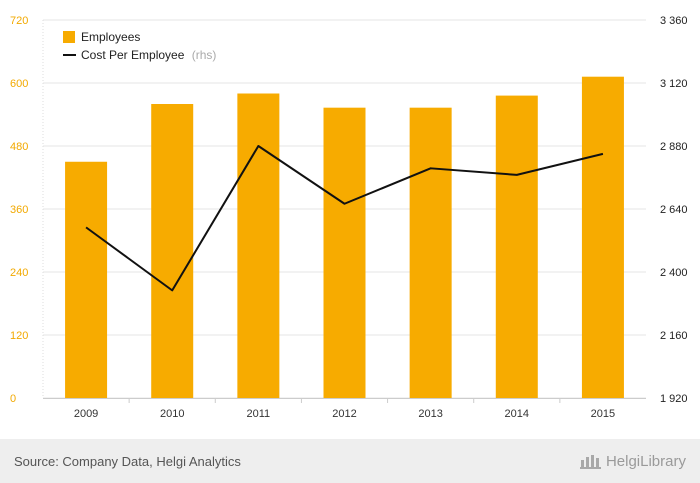 This screenshot has width=700, height=483. I want to click on legend-label-cost-per-employee: Cost Per Employee (rhs), so click(148, 55).